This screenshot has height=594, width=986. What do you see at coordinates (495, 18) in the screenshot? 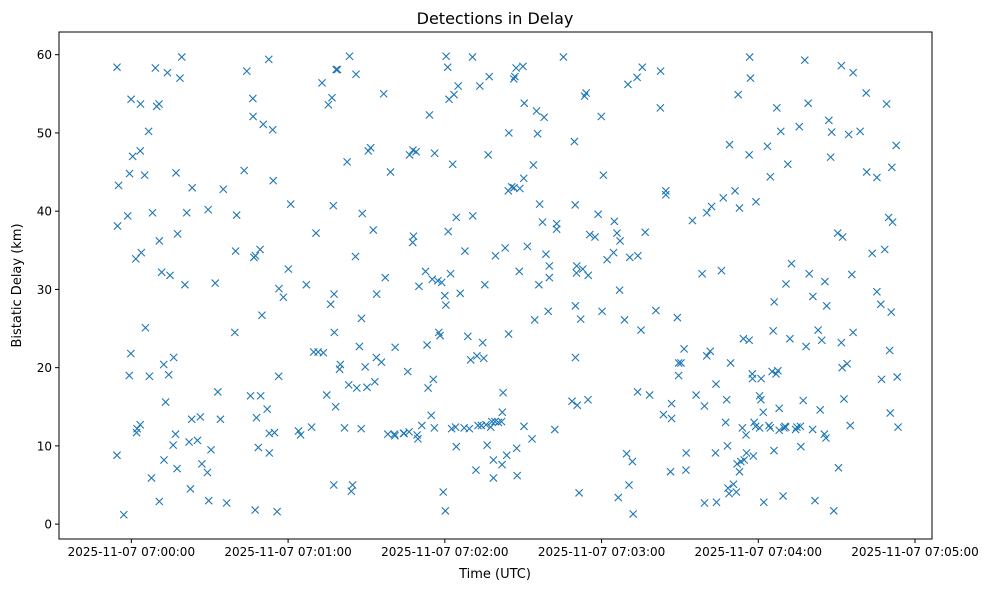
I see `chart-title: Detections in Delay` at bounding box center [495, 18].